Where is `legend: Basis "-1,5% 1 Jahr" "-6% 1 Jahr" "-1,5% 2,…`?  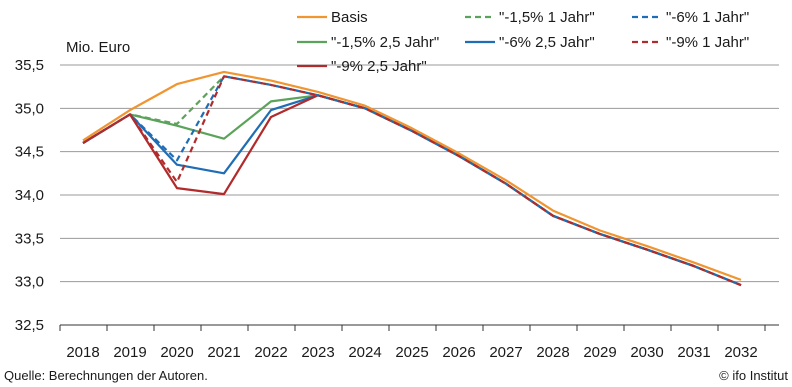 legend: Basis "-1,5% 1 Jahr" "-6% 1 Jahr" "-1,5% 2,… is located at coordinates (523, 42).